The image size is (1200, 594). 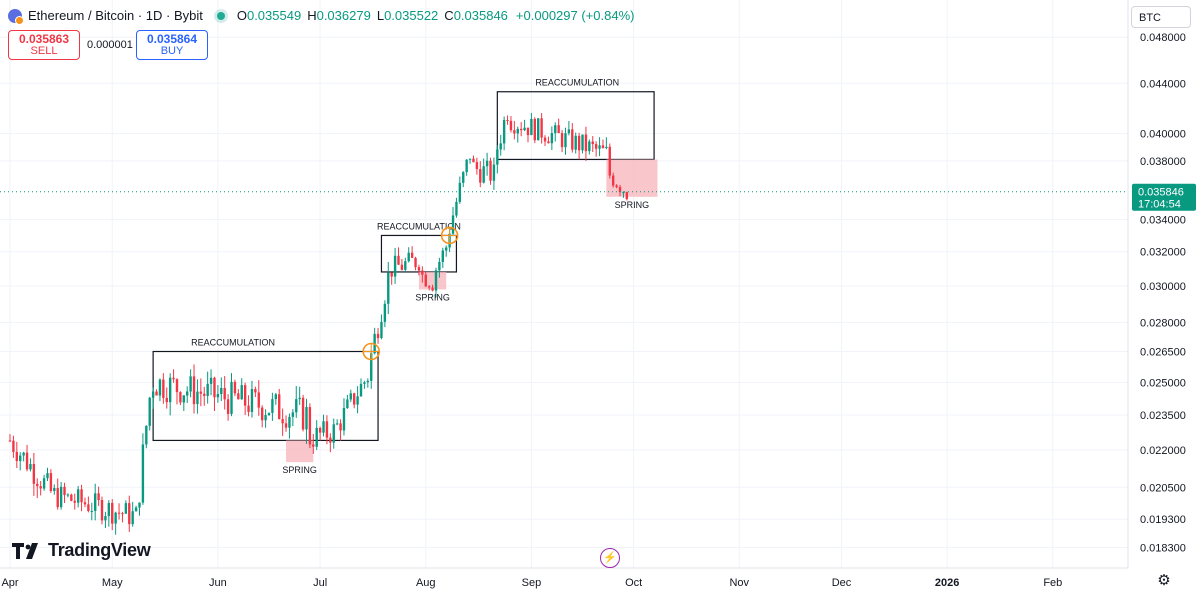 What do you see at coordinates (1163, 135) in the screenshot?
I see `price-tick-label: 0.040000` at bounding box center [1163, 135].